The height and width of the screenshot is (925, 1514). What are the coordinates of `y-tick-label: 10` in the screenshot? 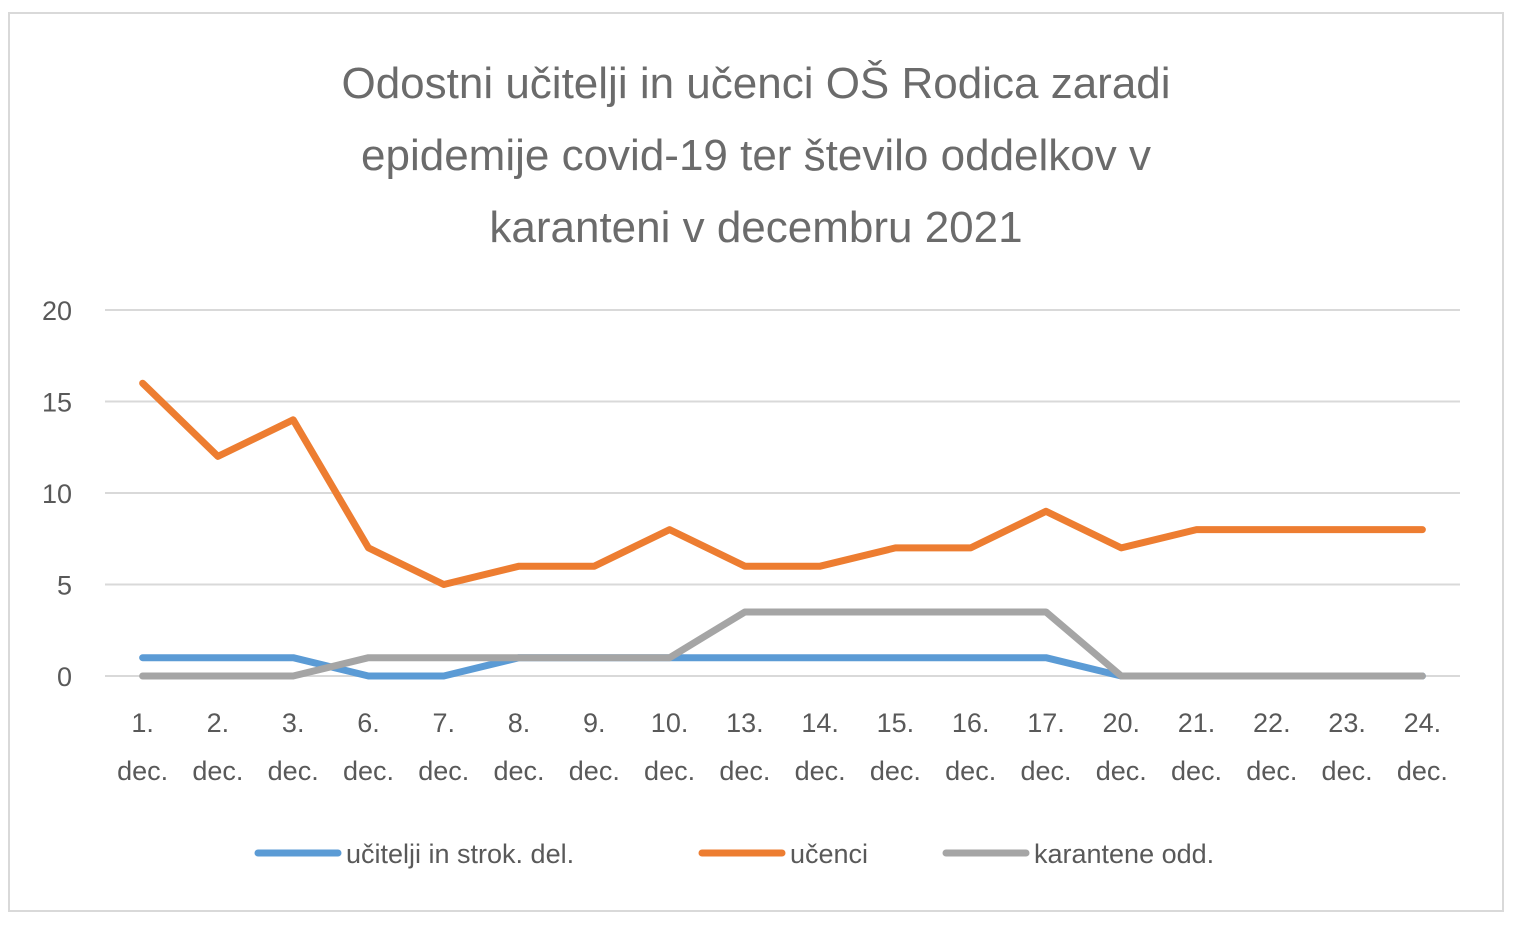 It's located at (57, 494).